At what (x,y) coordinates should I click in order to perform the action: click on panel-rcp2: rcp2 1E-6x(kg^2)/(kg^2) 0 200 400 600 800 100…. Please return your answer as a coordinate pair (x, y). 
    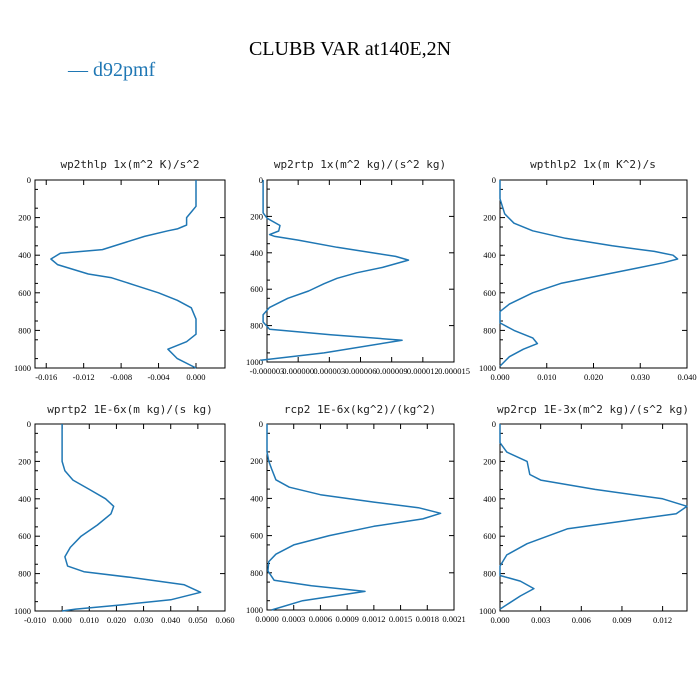
    Looking at the image, I should click on (356, 513).